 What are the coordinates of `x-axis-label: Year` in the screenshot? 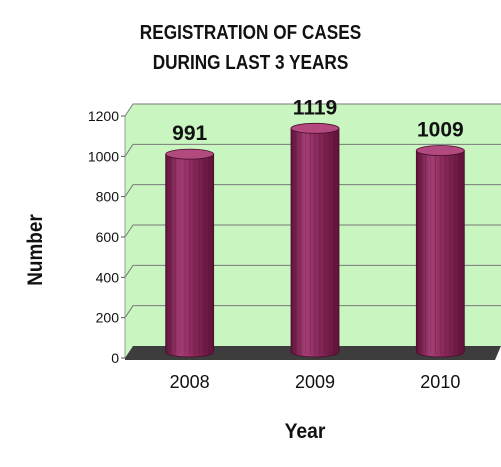 It's located at (305, 431).